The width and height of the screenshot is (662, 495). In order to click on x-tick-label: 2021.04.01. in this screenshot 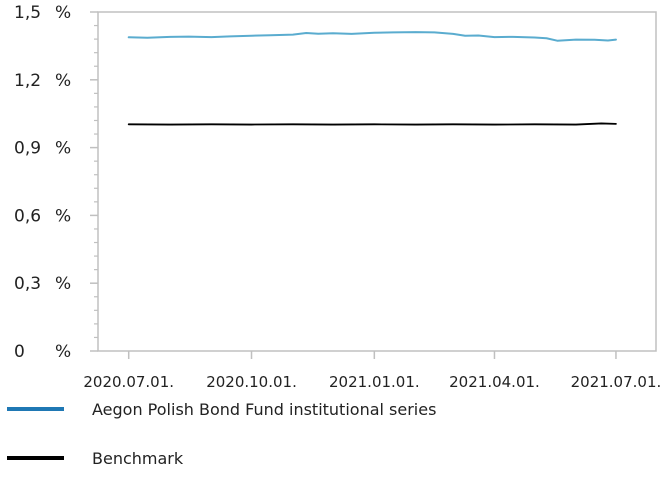, I will do `click(494, 382)`.